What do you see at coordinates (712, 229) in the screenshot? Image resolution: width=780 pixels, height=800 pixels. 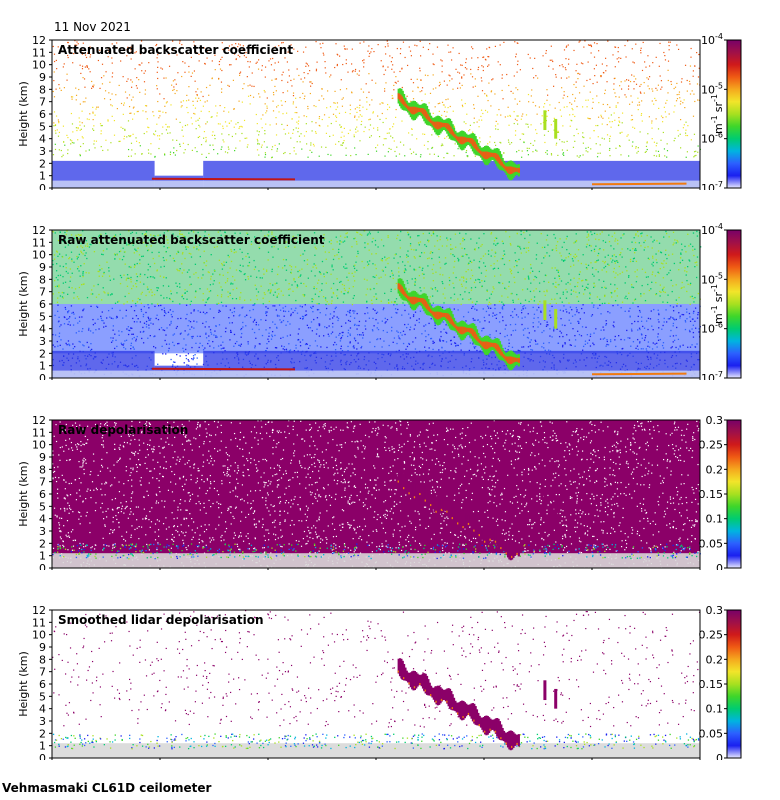 I see `colorbar-tick-label: 10-4` at bounding box center [712, 229].